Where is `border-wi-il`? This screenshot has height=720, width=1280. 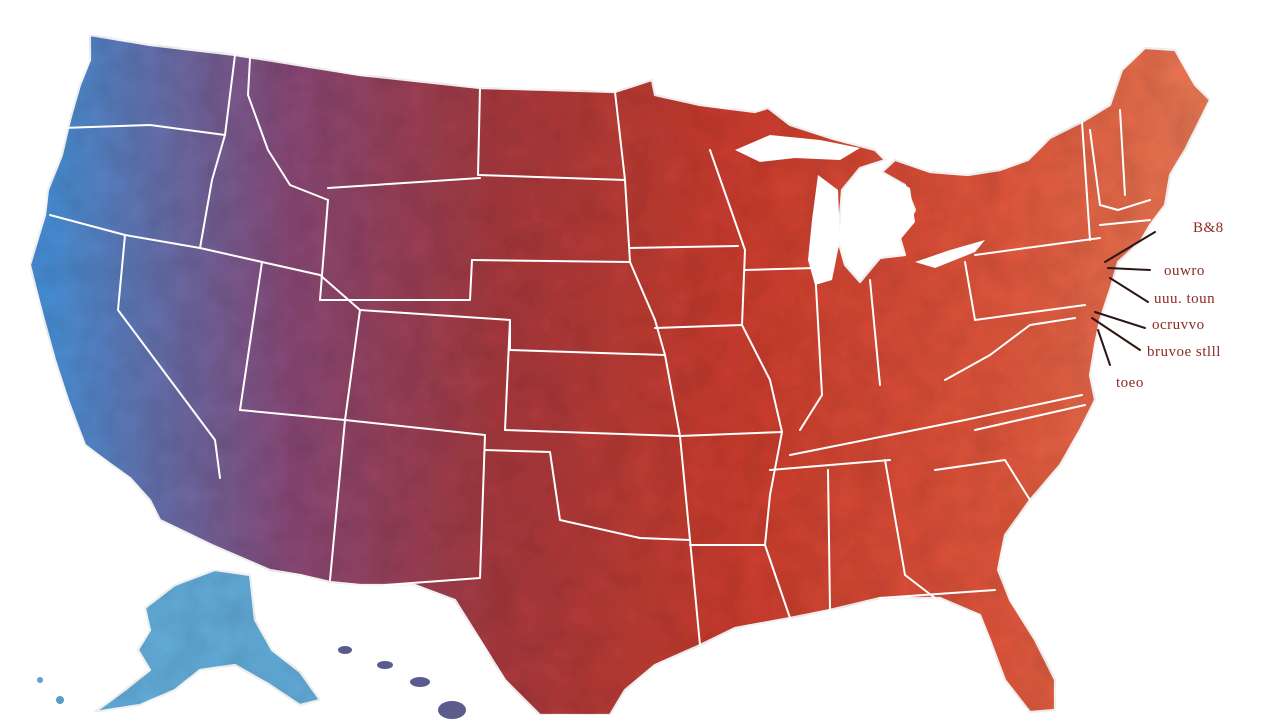
border-wi-il is located at coordinates (780, 269).